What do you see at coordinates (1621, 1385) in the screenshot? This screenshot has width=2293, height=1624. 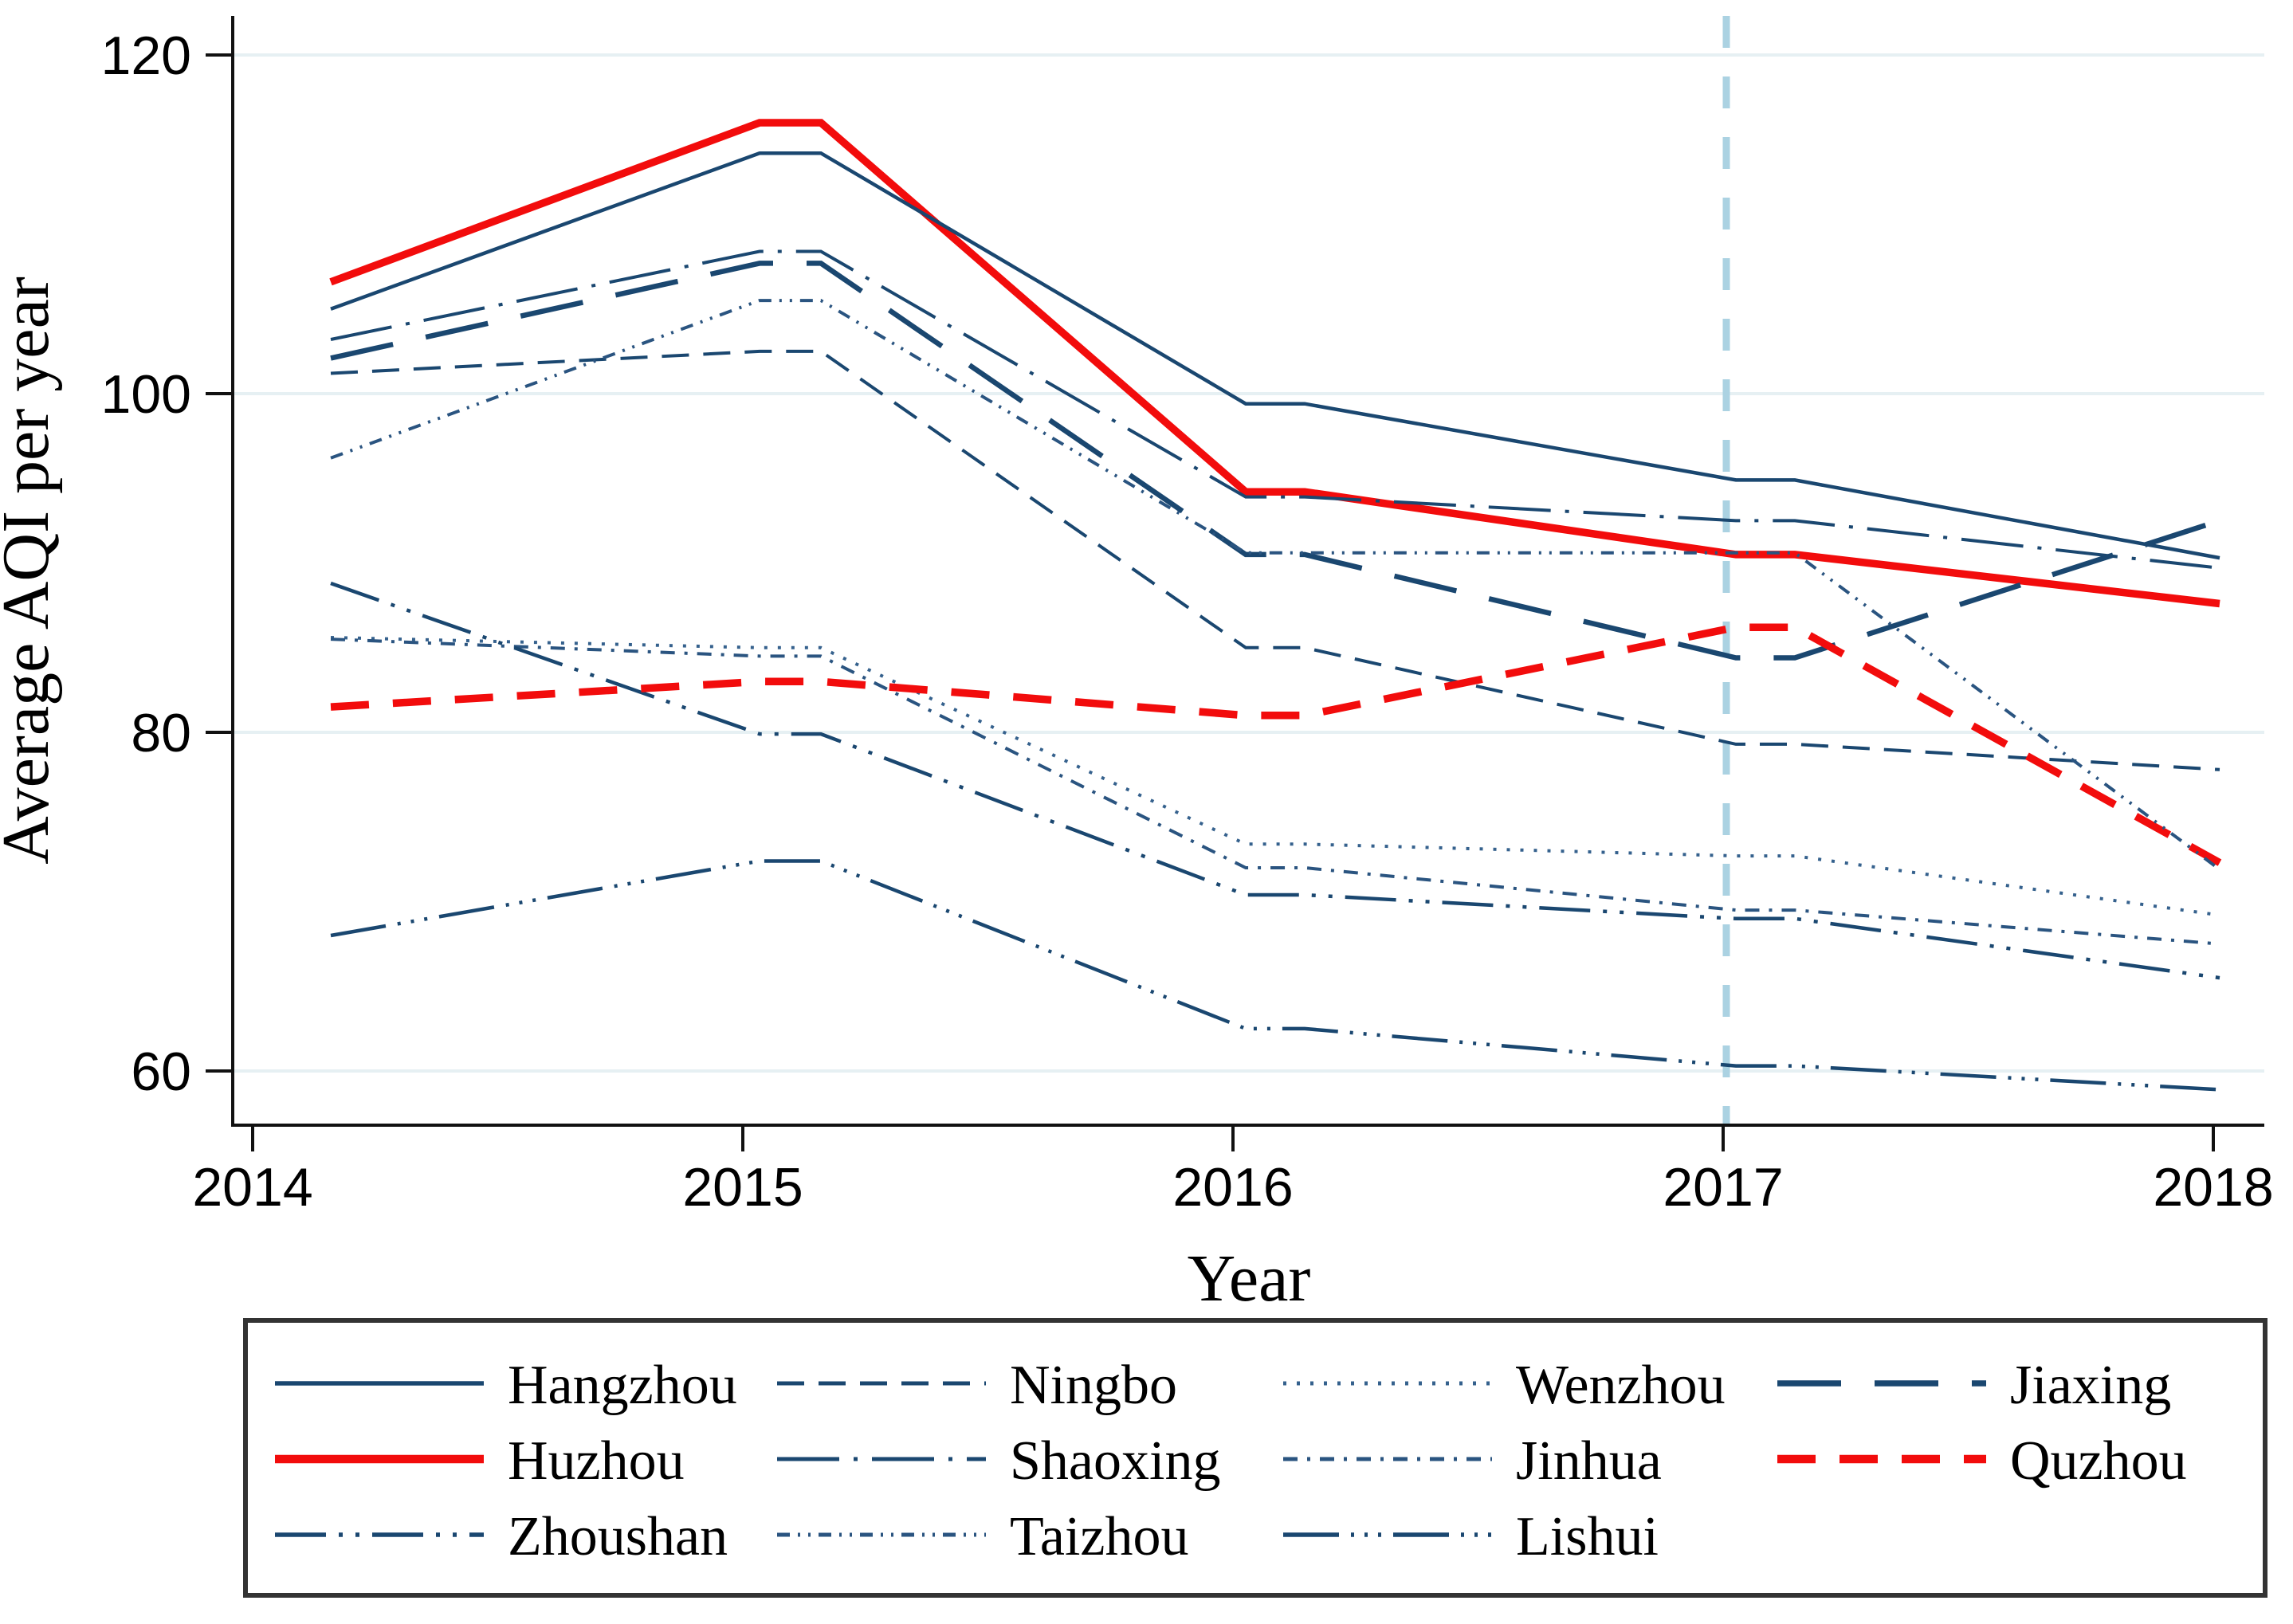 I see `legend-label-wenzhou: Wenzhou` at bounding box center [1621, 1385].